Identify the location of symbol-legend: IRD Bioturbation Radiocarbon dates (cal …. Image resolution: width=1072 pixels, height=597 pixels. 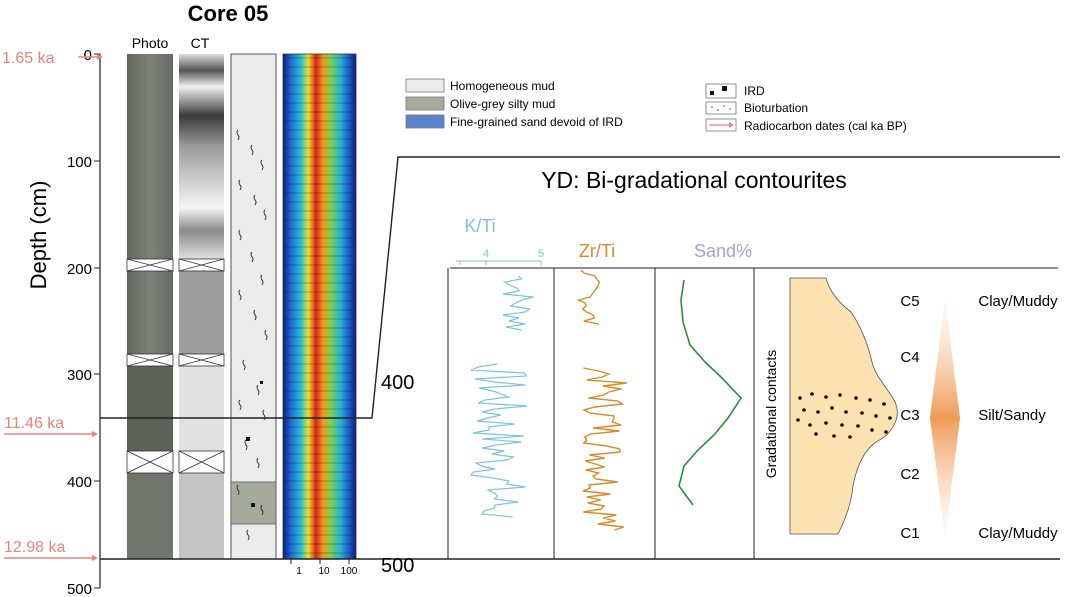
(806, 108).